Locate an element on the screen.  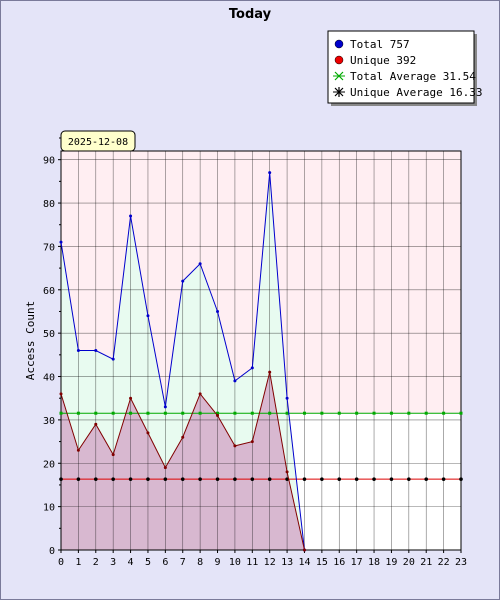
x-tick-label: 12 is located at coordinates (270, 562).